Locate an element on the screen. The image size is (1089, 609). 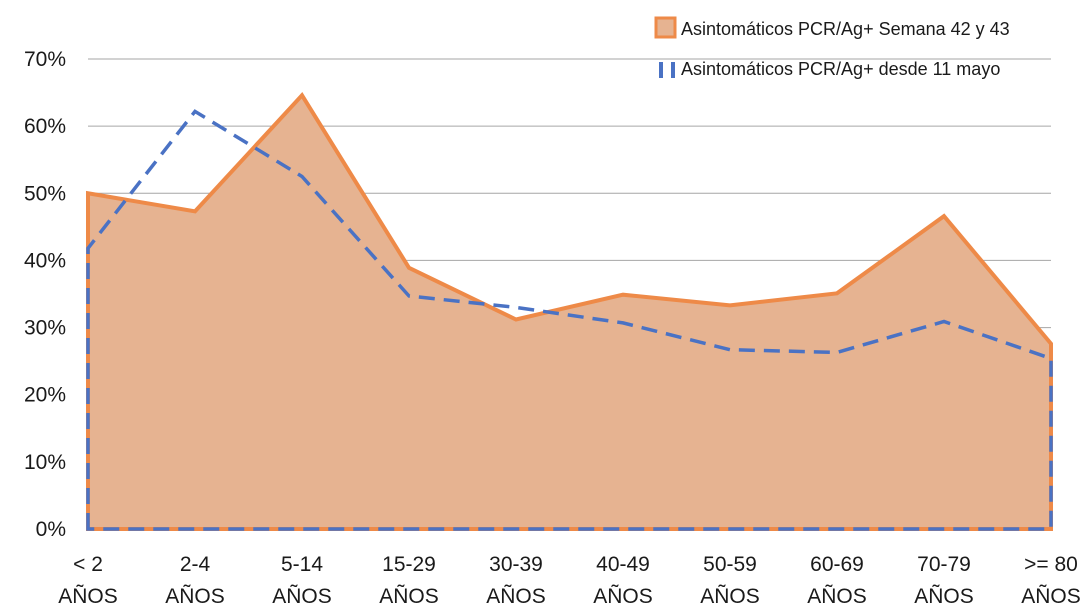
x-tick-label: 60-69 is located at coordinates (837, 564).